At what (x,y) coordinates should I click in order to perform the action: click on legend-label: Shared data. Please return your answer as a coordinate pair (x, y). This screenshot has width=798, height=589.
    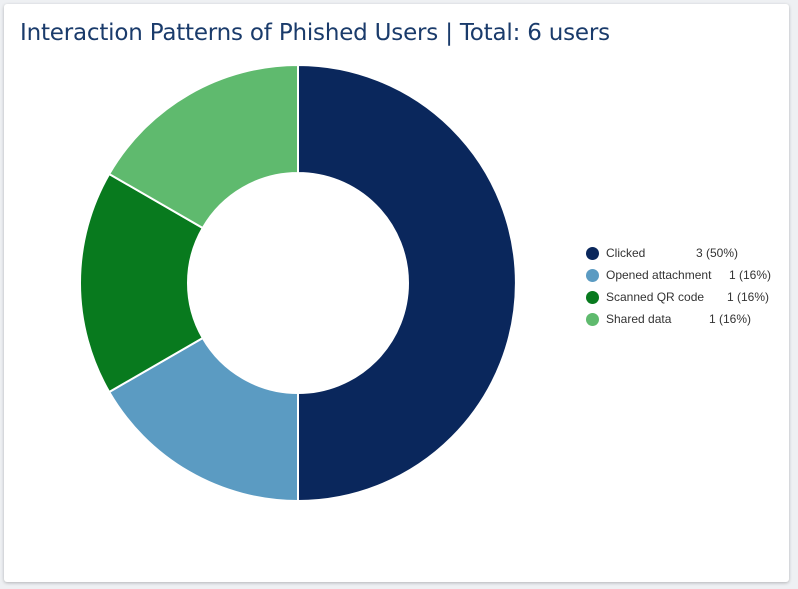
    Looking at the image, I should click on (639, 319).